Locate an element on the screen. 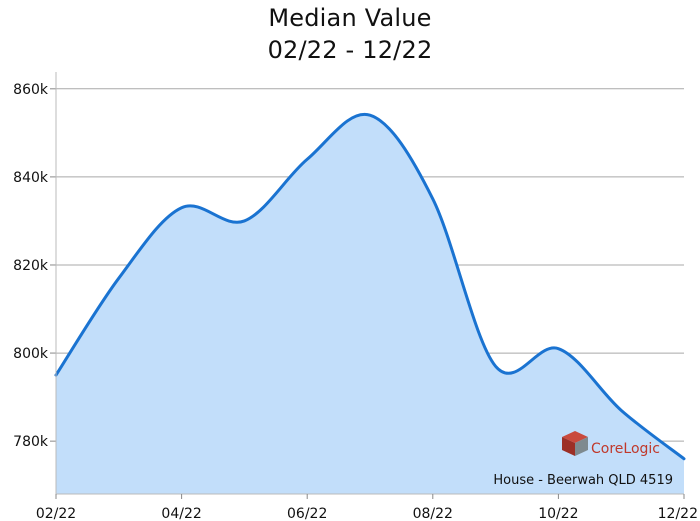 This screenshot has width=700, height=521. x-tick-label: 02/22 is located at coordinates (56, 513).